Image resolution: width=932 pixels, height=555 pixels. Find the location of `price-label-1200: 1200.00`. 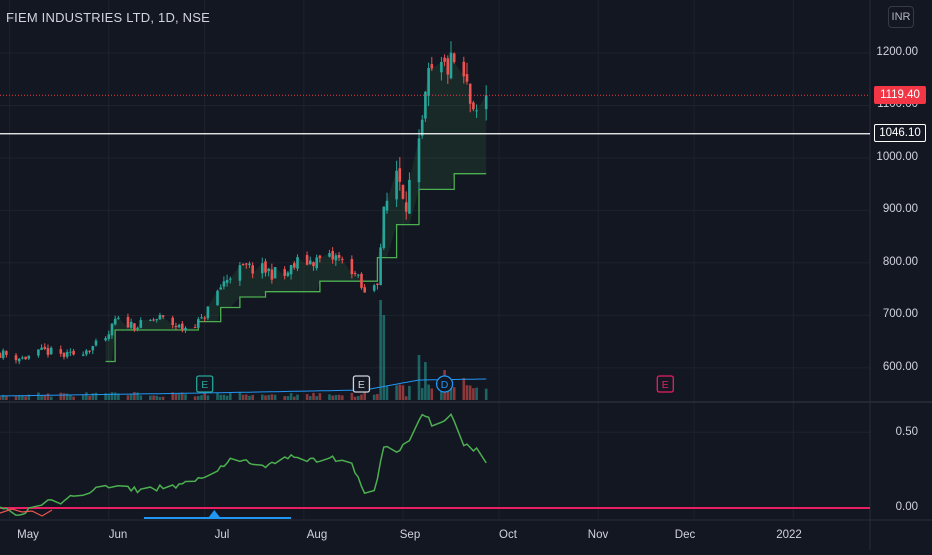

price-label-1200: 1200.00 is located at coordinates (897, 52).